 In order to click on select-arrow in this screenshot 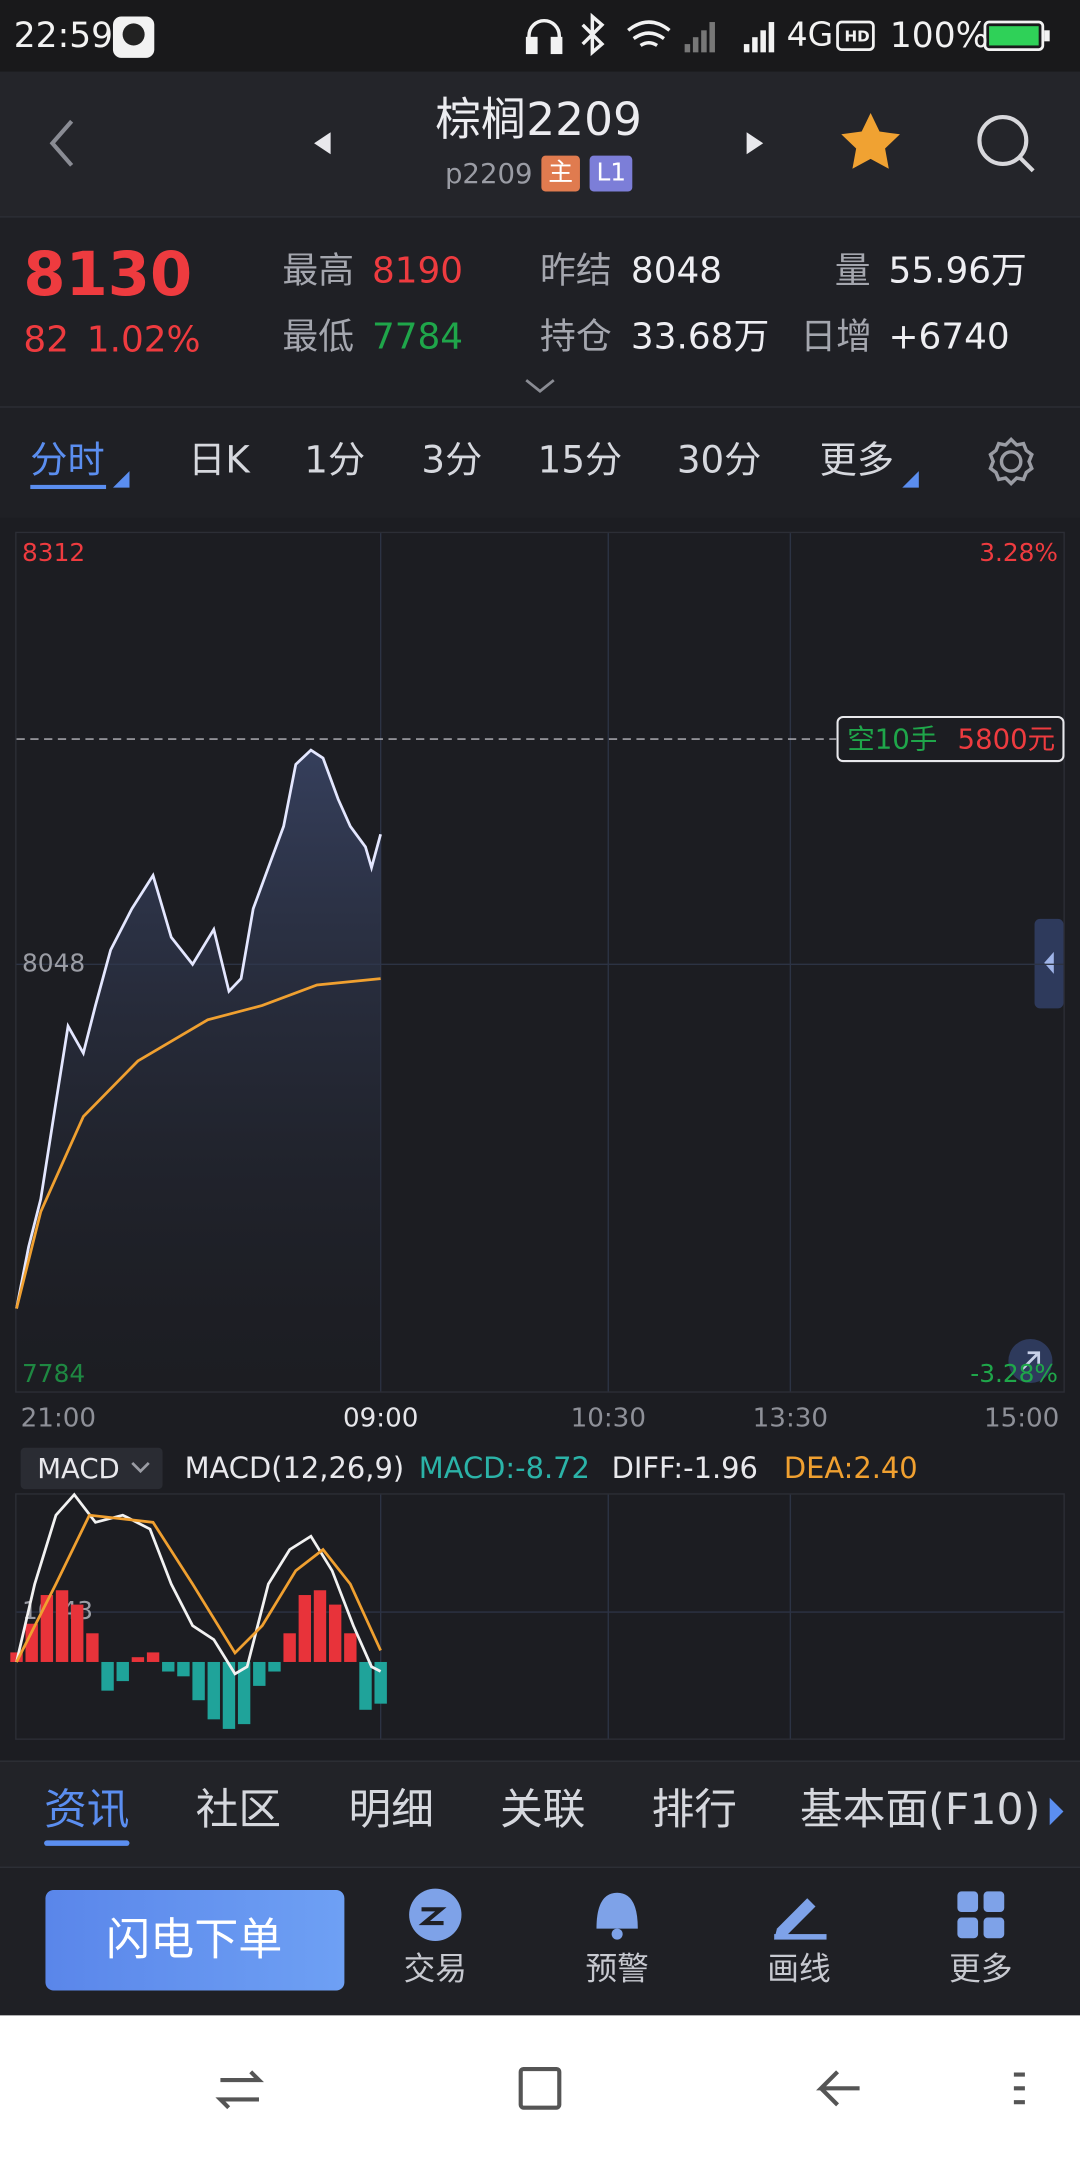, I will do `click(140, 1467)`.